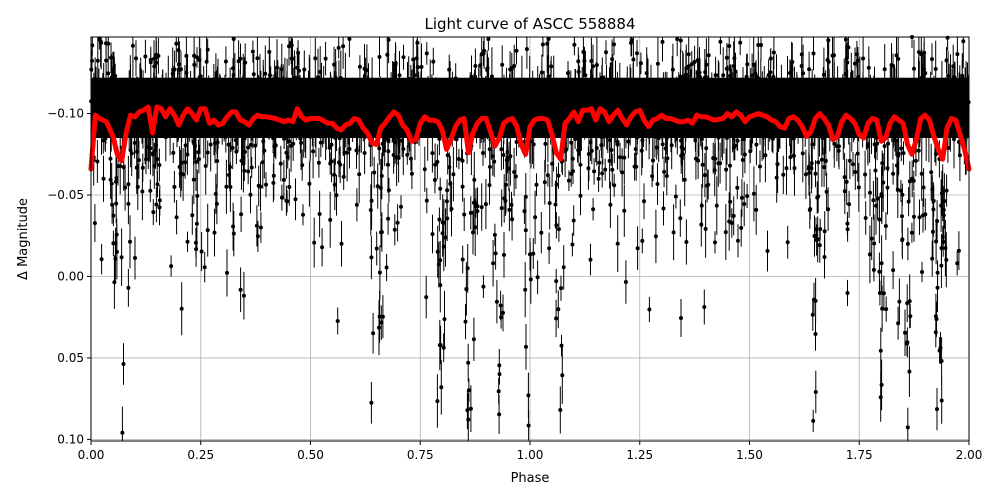  Describe the element at coordinates (200, 455) in the screenshot. I see `x-tick-label: 0.25` at that location.